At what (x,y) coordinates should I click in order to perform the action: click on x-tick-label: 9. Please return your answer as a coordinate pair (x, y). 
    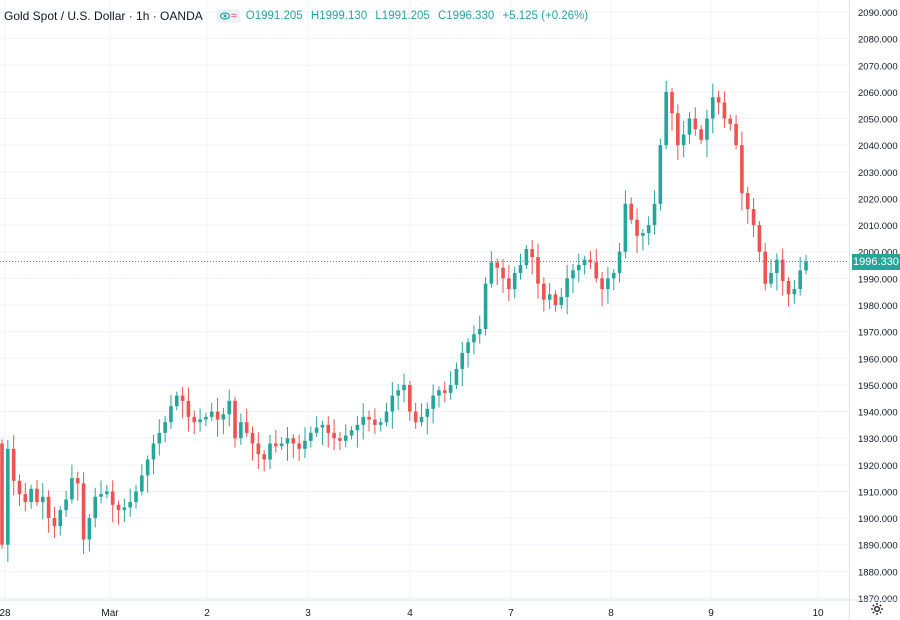
    Looking at the image, I should click on (711, 613).